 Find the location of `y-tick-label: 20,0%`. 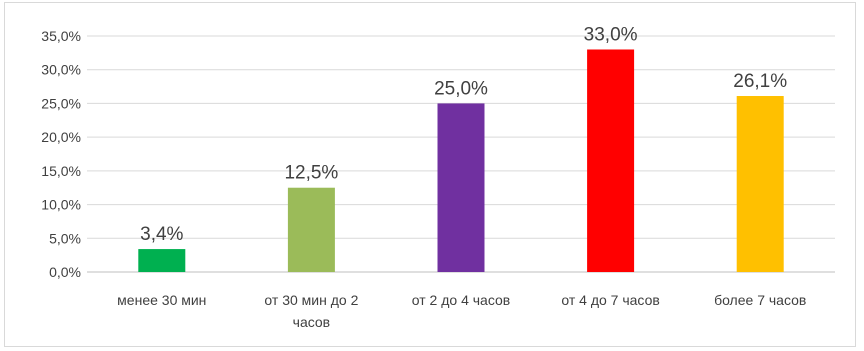

y-tick-label: 20,0% is located at coordinates (61, 137).